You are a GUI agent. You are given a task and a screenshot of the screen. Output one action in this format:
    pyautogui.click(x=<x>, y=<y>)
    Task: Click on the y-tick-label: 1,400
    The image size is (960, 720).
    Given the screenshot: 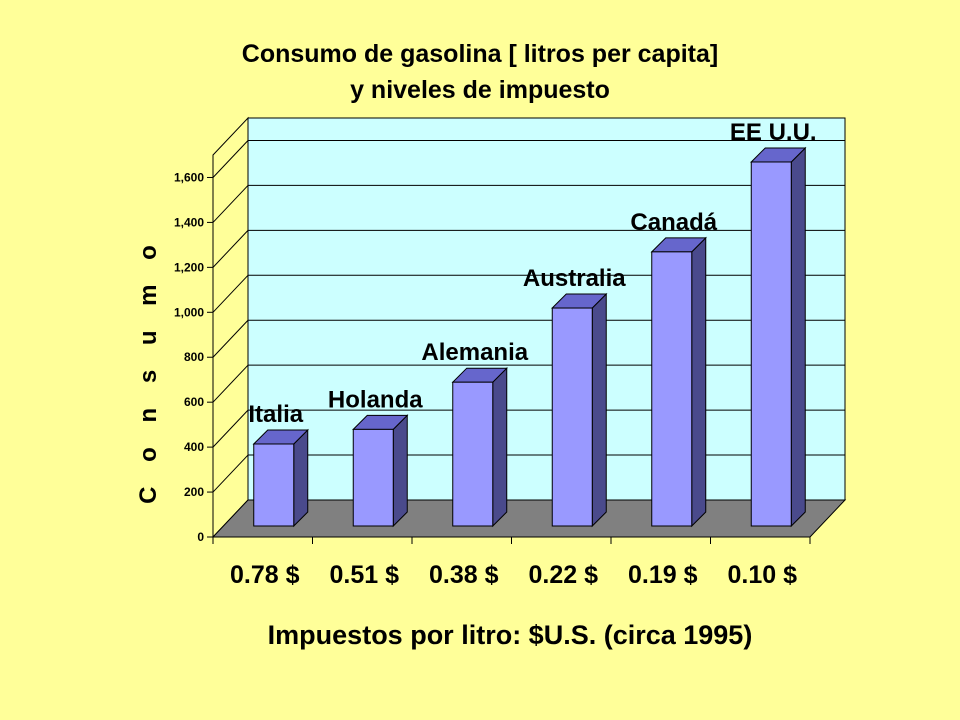 What is the action you would take?
    pyautogui.click(x=189, y=222)
    